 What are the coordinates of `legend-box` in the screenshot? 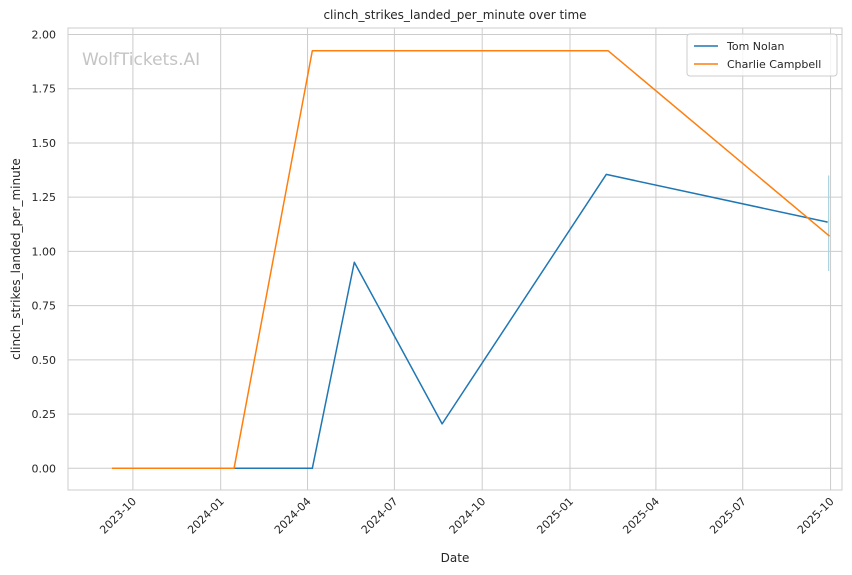 It's located at (762, 55).